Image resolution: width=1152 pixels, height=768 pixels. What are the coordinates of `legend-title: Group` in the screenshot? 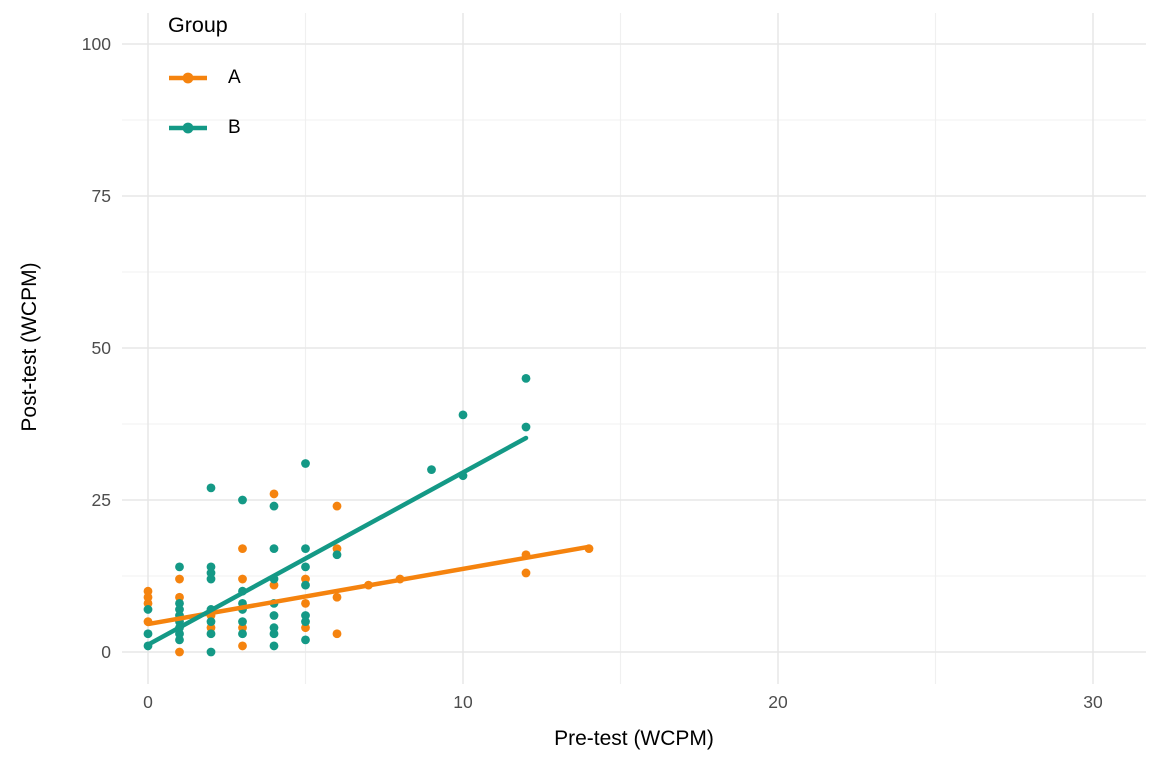 It's located at (198, 25).